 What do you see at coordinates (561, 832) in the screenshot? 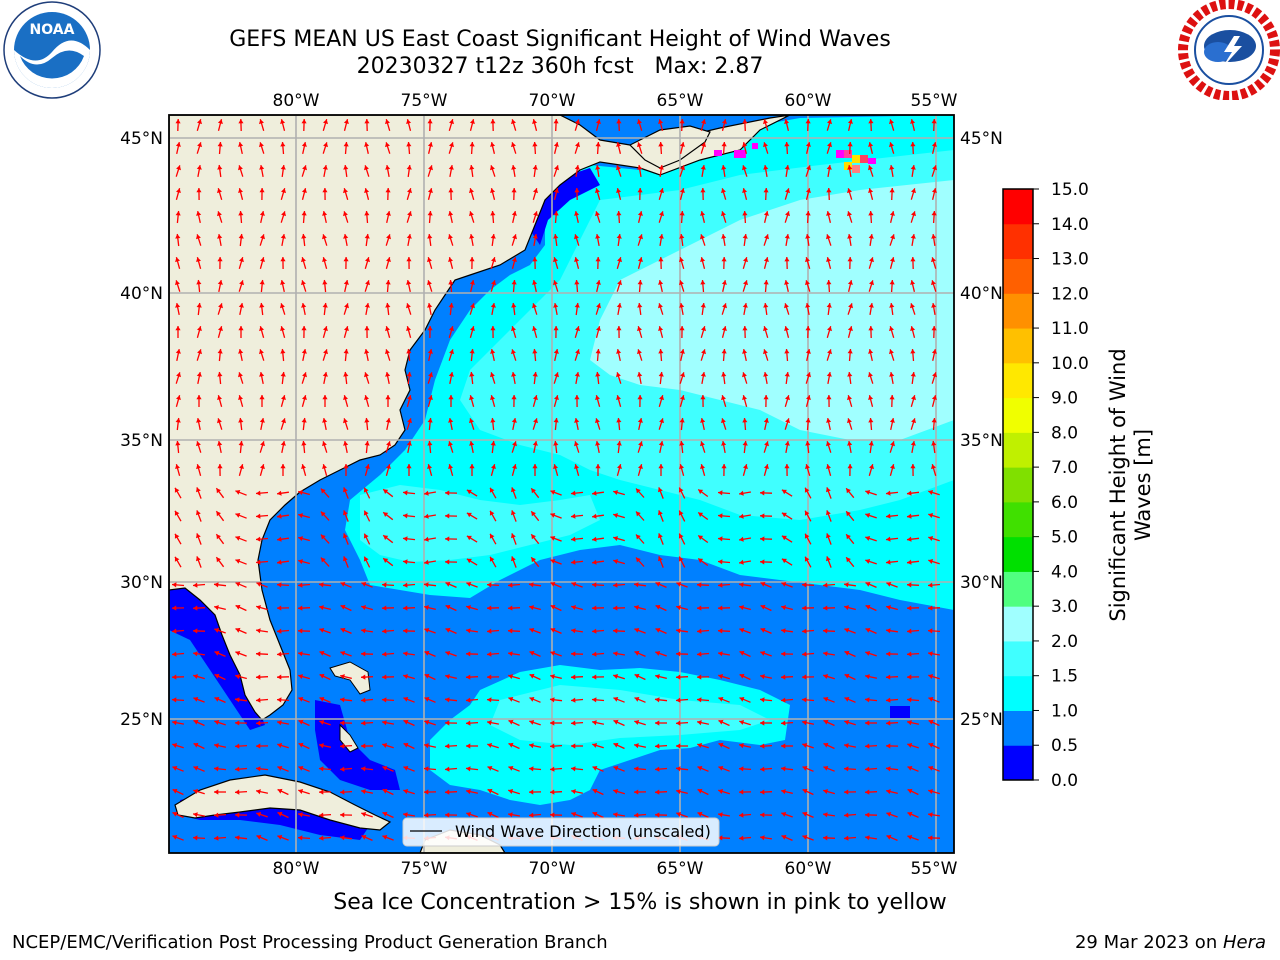
I see `map-legend: Wind Wave Direction (unscaled)` at bounding box center [561, 832].